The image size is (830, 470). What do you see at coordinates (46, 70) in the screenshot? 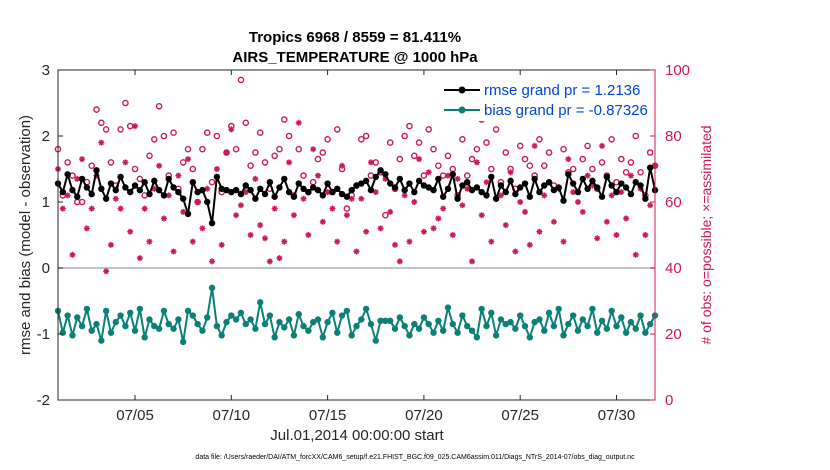
I see `y-tick-label: 3` at bounding box center [46, 70].